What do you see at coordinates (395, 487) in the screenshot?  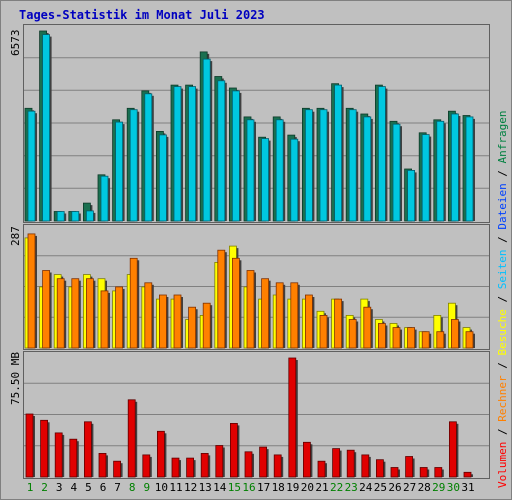 I see `x-tick-label: 26` at bounding box center [395, 487].